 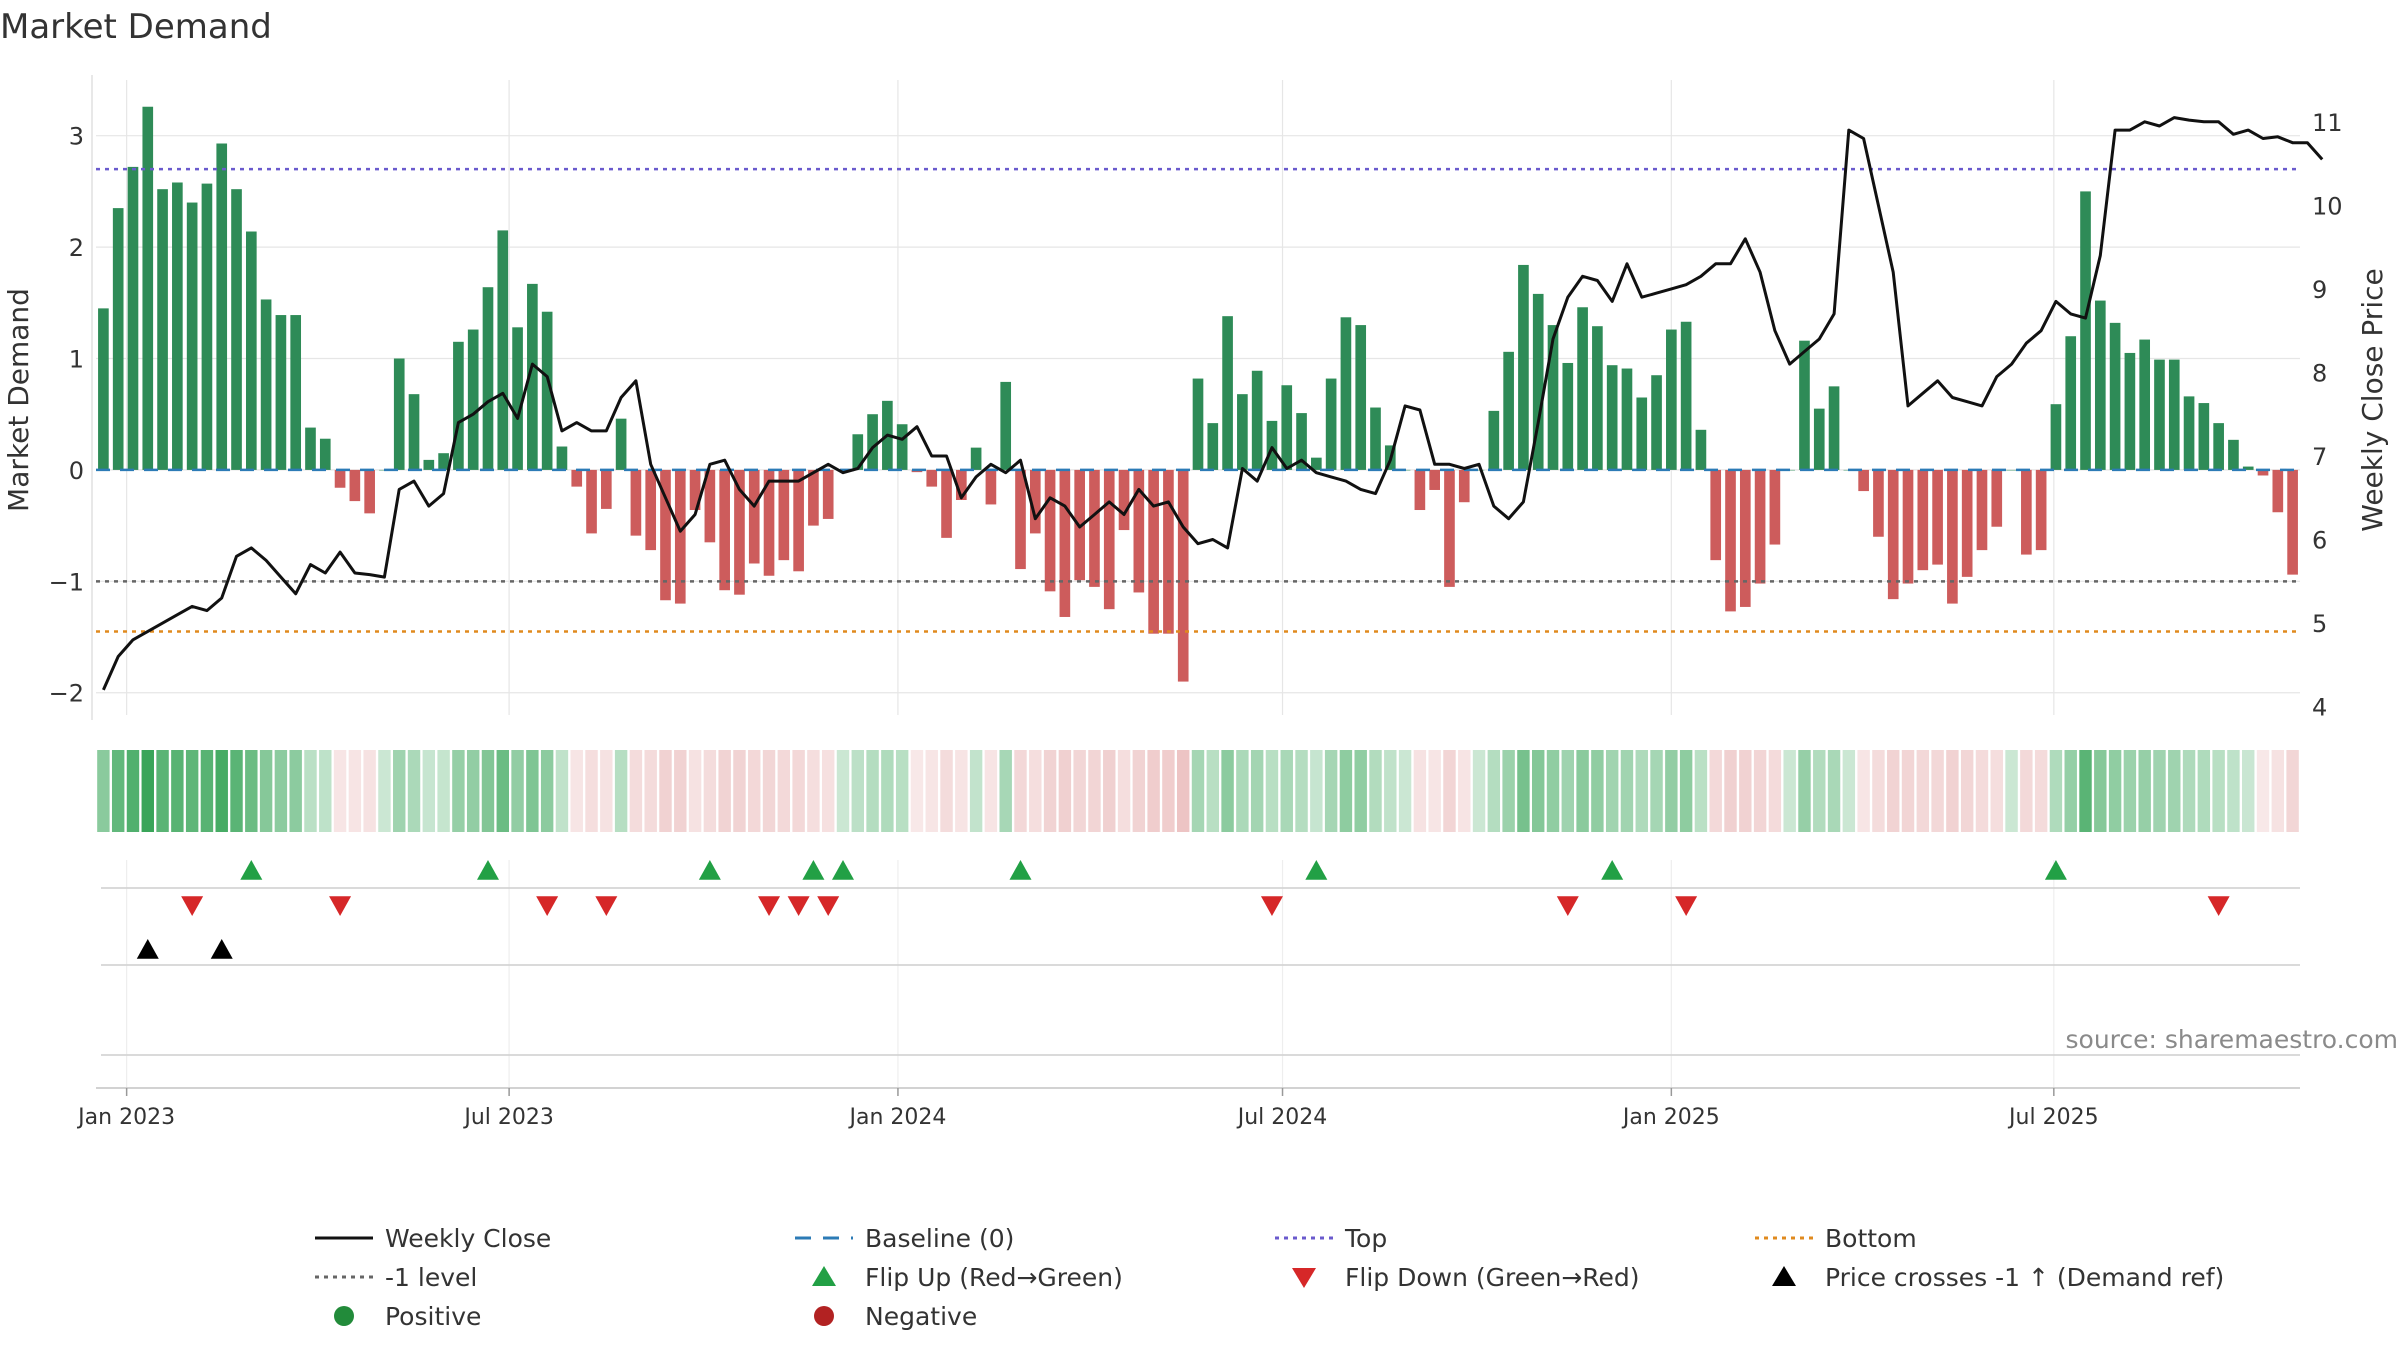 I want to click on y-tick-left: 0, so click(x=76, y=471).